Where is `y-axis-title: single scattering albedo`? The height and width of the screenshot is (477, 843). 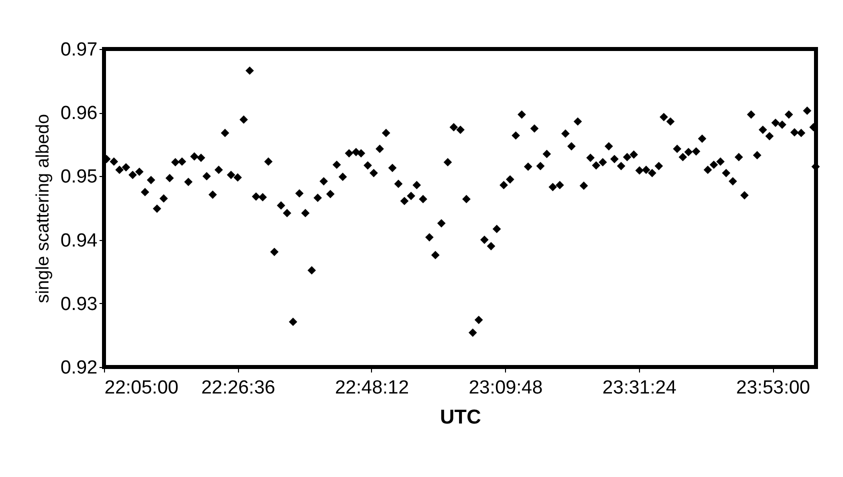
y-axis-title: single scattering albedo is located at coordinates (42, 209).